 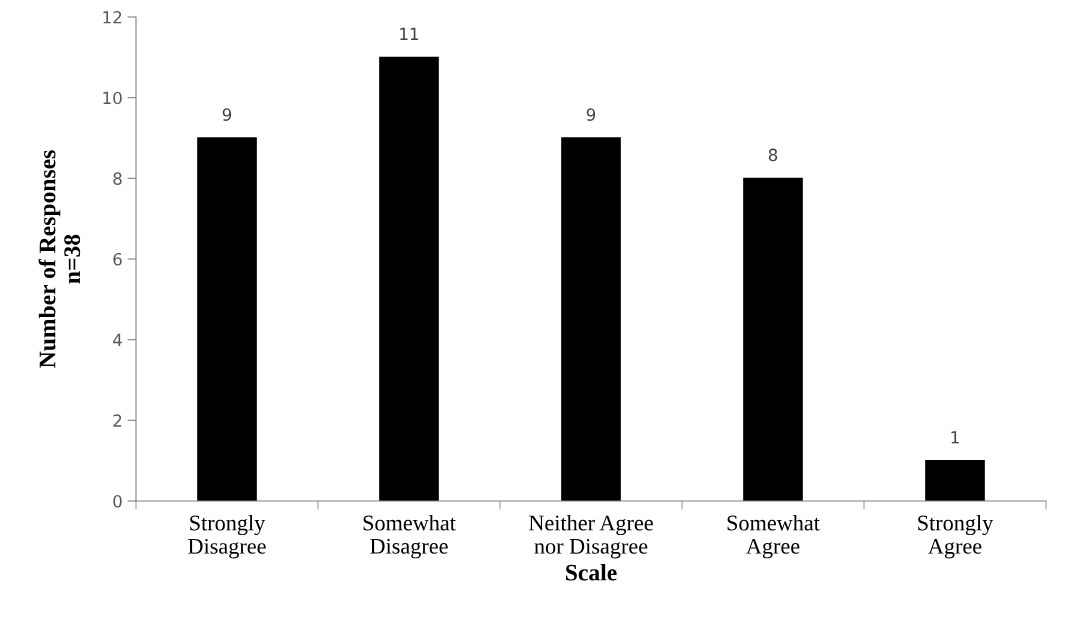 I want to click on y-tick-label: 10, so click(x=112, y=98).